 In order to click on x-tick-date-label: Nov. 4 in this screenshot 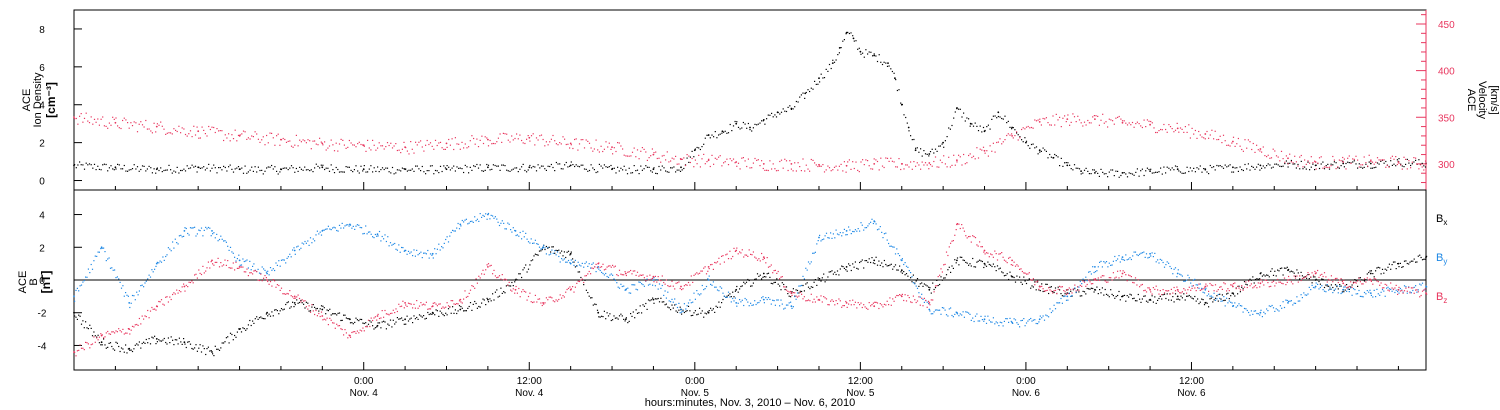, I will do `click(529, 393)`.